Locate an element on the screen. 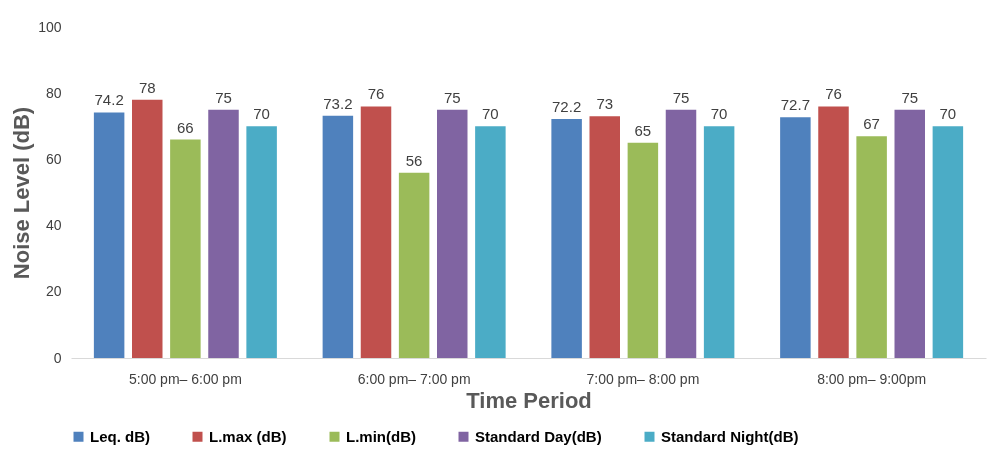  data-label: 65 is located at coordinates (643, 130).